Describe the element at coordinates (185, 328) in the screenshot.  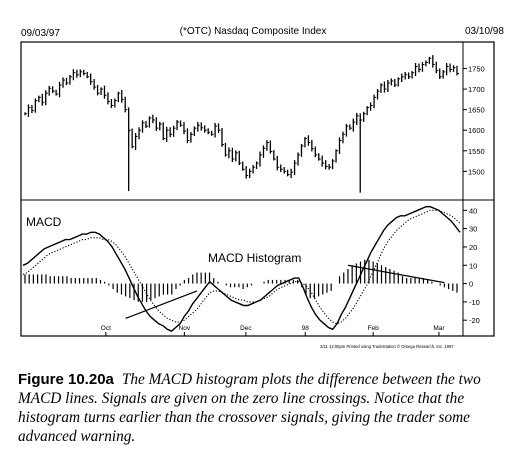
I see `month-label: Nov` at that location.